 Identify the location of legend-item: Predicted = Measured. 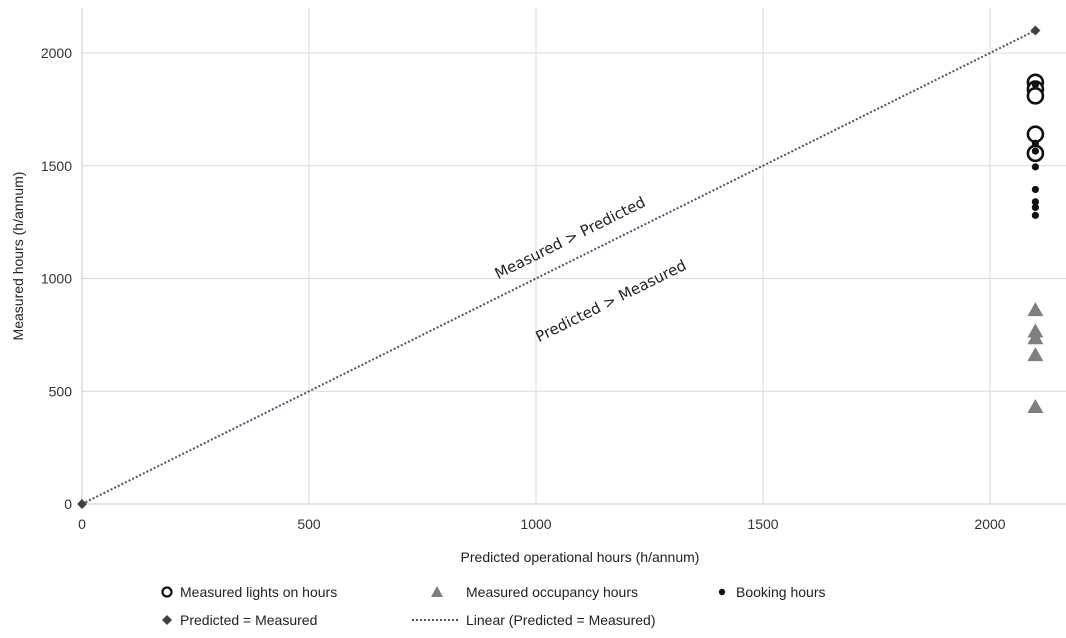
(239, 620).